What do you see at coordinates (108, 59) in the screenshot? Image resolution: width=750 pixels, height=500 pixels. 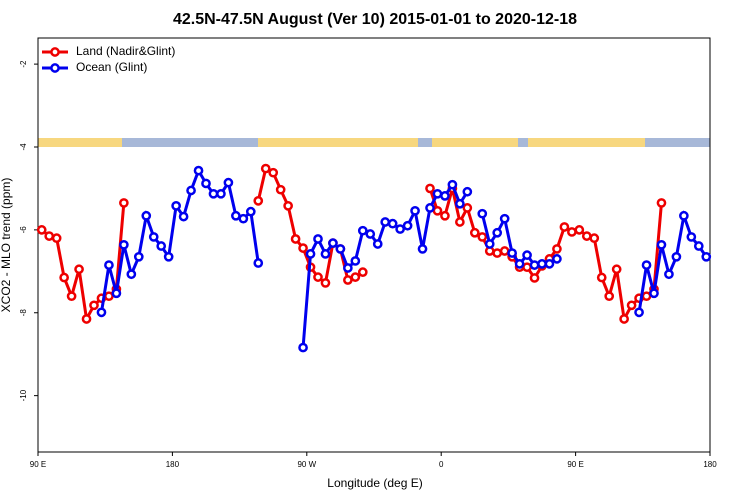 I see `legend: Land (Nadir&Glint) Ocean (Glint)` at bounding box center [108, 59].